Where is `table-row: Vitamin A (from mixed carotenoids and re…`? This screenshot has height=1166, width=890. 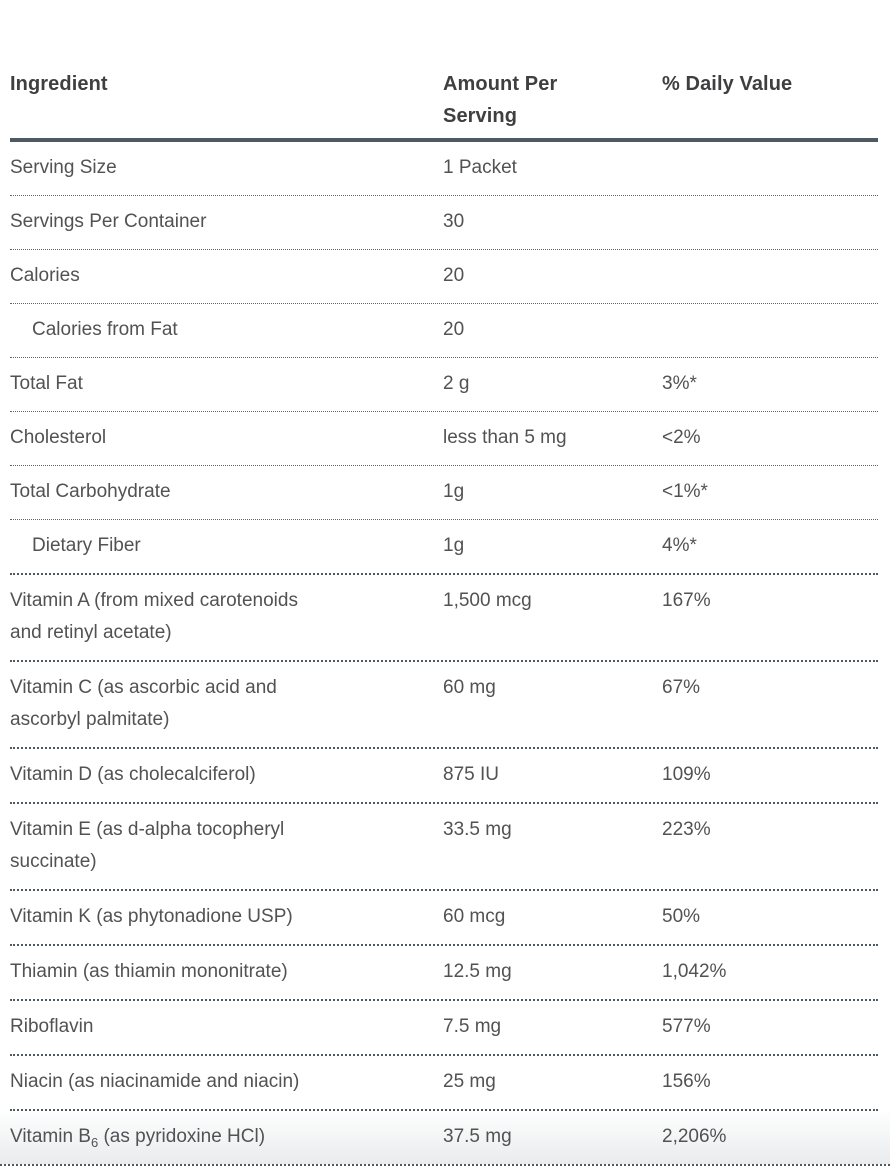
table-row: Vitamin A (from mixed carotenoids and re… is located at coordinates (444, 618).